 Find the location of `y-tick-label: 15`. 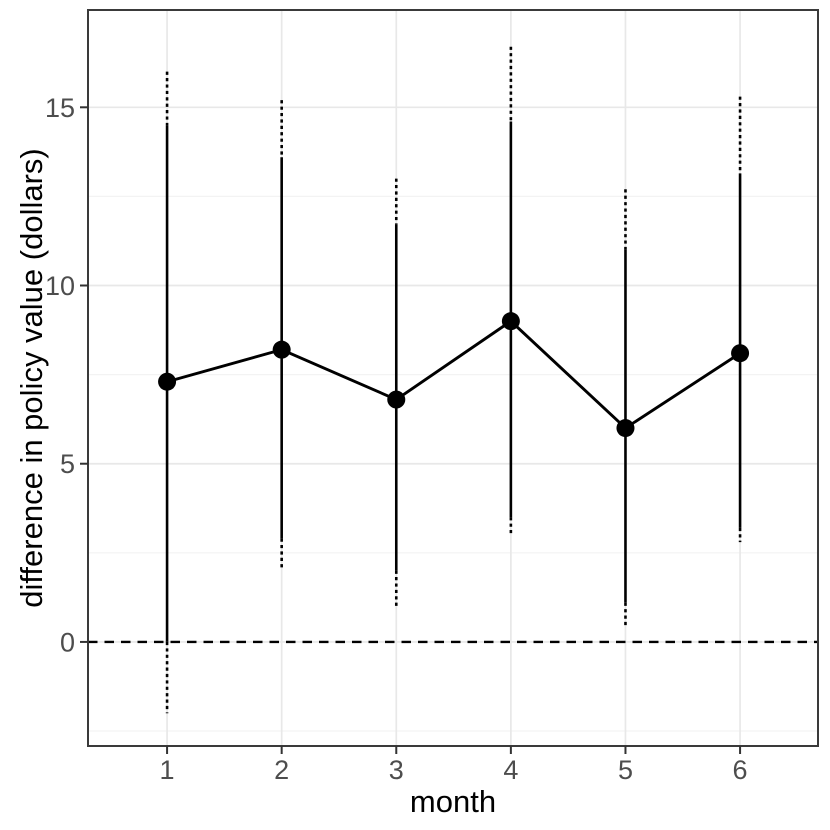

y-tick-label: 15 is located at coordinates (60, 108).